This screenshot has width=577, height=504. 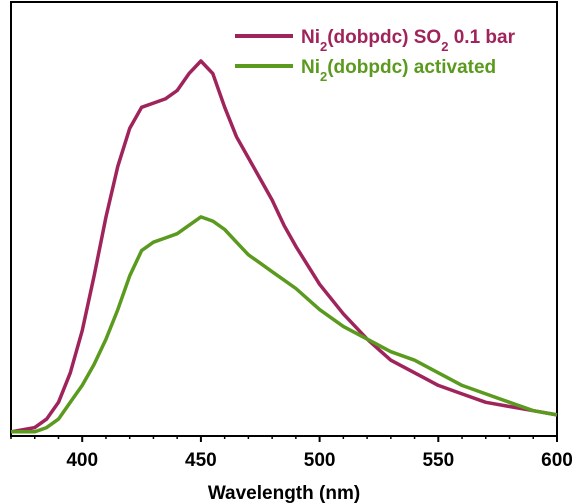 What do you see at coordinates (82, 460) in the screenshot?
I see `x-tick-label: 400` at bounding box center [82, 460].